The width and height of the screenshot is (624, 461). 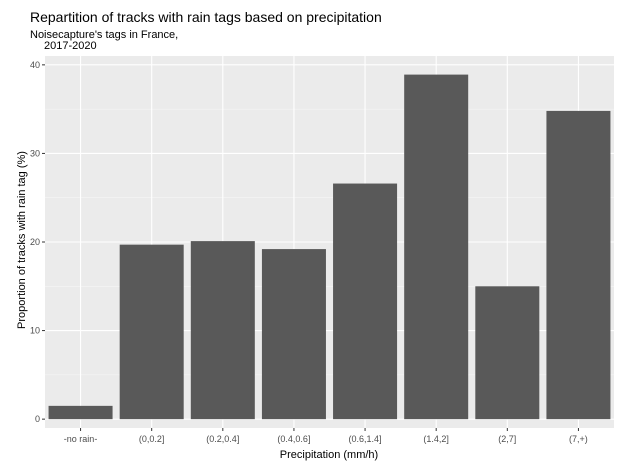 What do you see at coordinates (35, 153) in the screenshot?
I see `y-tick-label: 30` at bounding box center [35, 153].